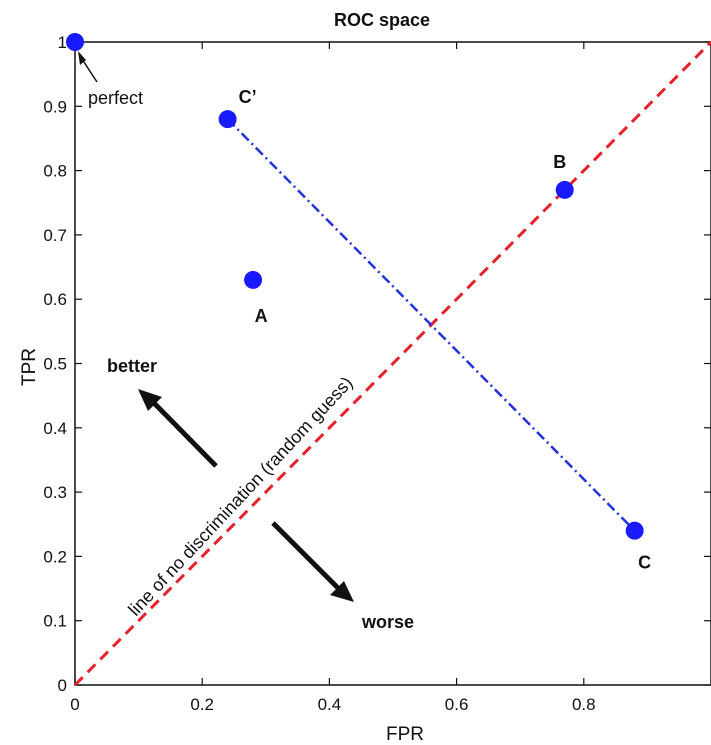 This screenshot has height=745, width=711. Describe the element at coordinates (55, 556) in the screenshot. I see `y-tick-label: 0.2` at that location.